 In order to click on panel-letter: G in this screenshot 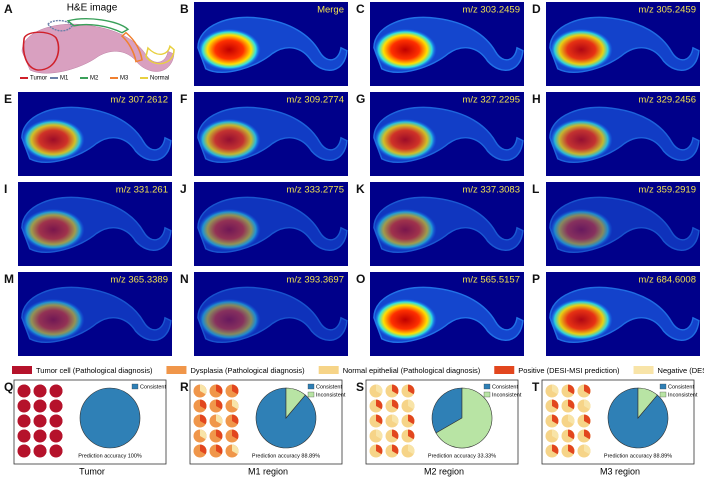, I will do `click(360, 99)`.